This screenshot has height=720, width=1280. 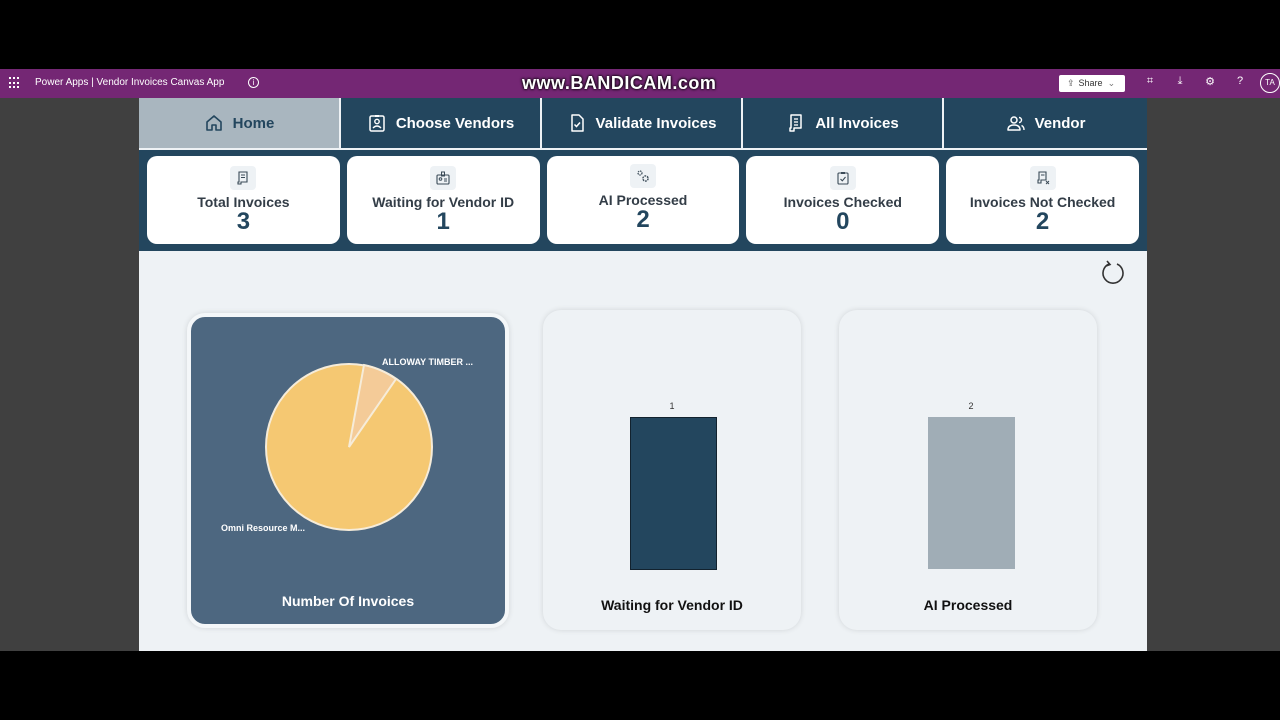 I want to click on download-icon: ⤓, so click(x=1180, y=81).